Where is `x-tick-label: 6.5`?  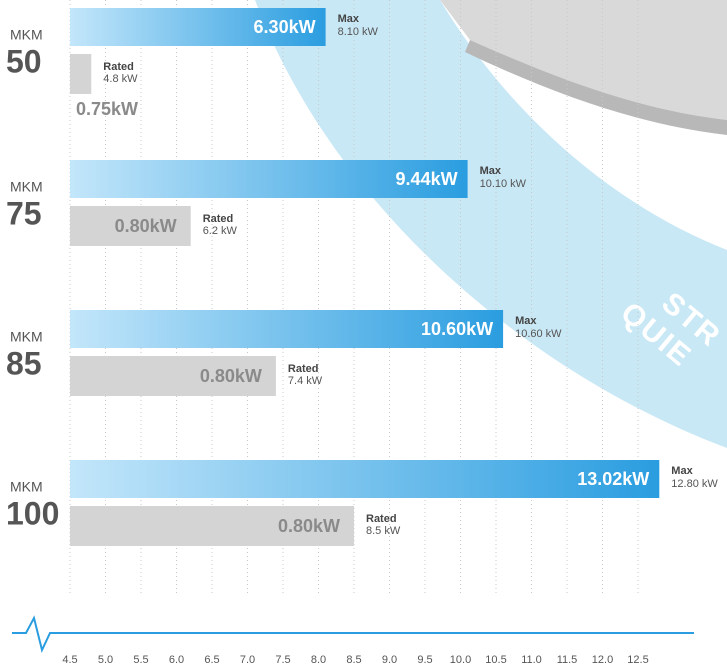 x-tick-label: 6.5 is located at coordinates (211, 660).